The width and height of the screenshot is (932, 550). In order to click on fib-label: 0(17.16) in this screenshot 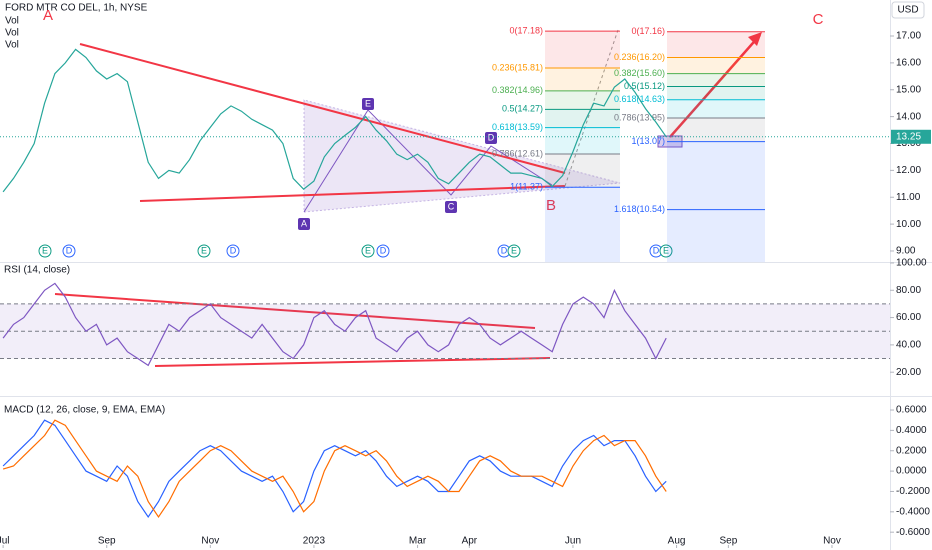, I will do `click(648, 31)`.